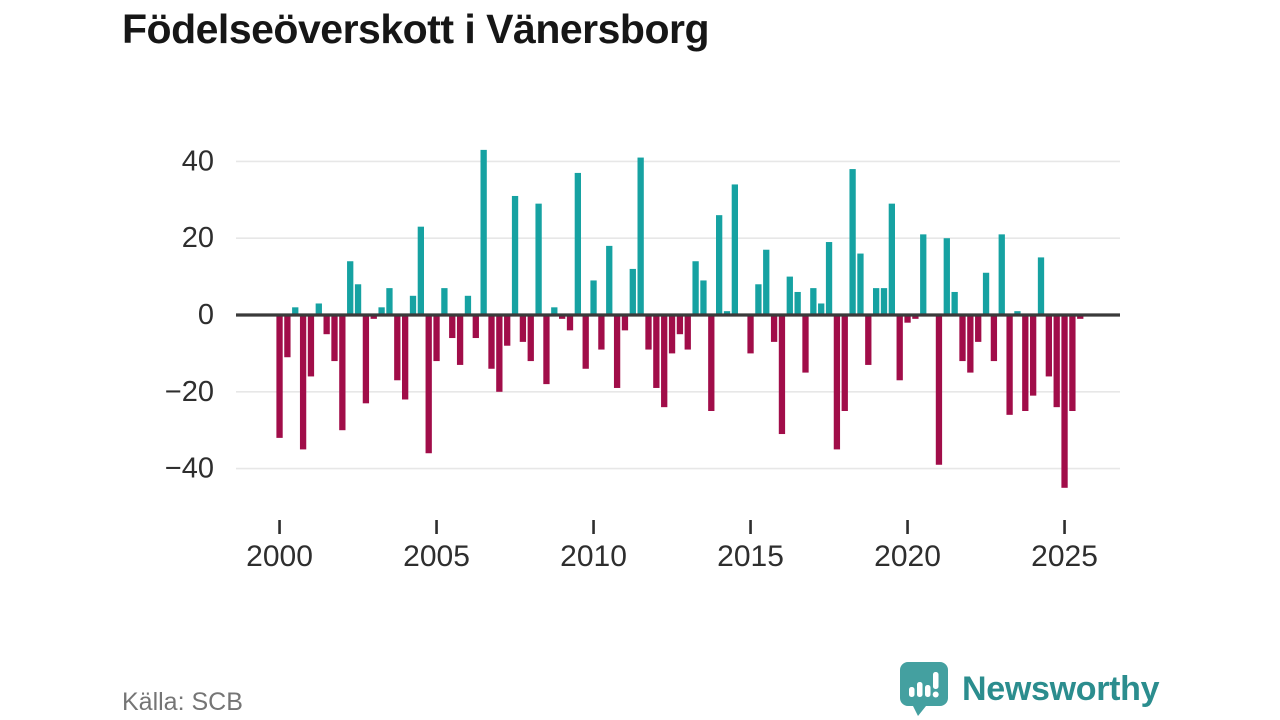 This screenshot has height=720, width=1280. What do you see at coordinates (416, 29) in the screenshot?
I see `chart-title: Födelseöverskott i Vänersborg` at bounding box center [416, 29].